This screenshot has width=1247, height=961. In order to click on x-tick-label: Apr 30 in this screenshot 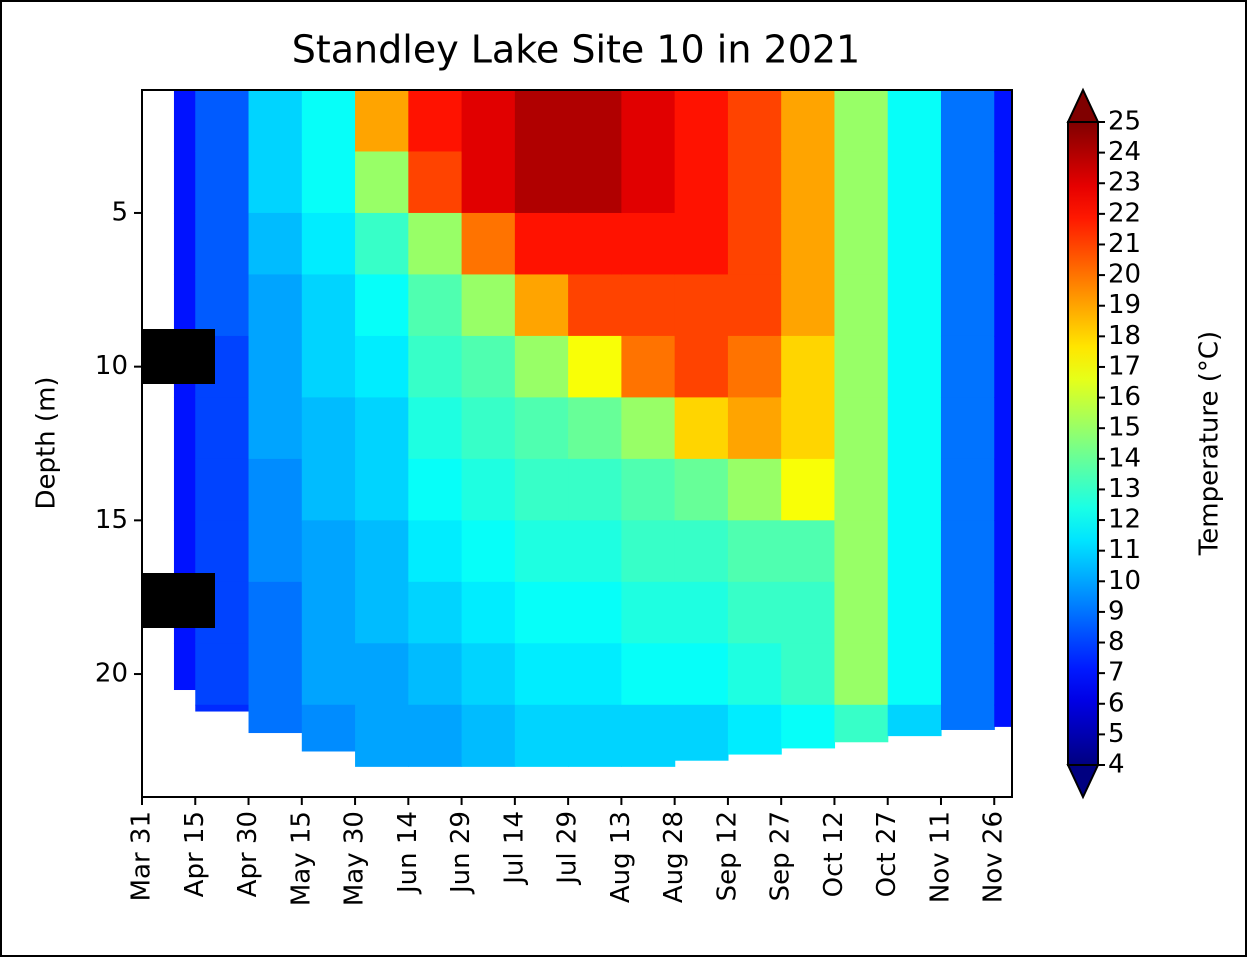, I will do `click(248, 854)`.